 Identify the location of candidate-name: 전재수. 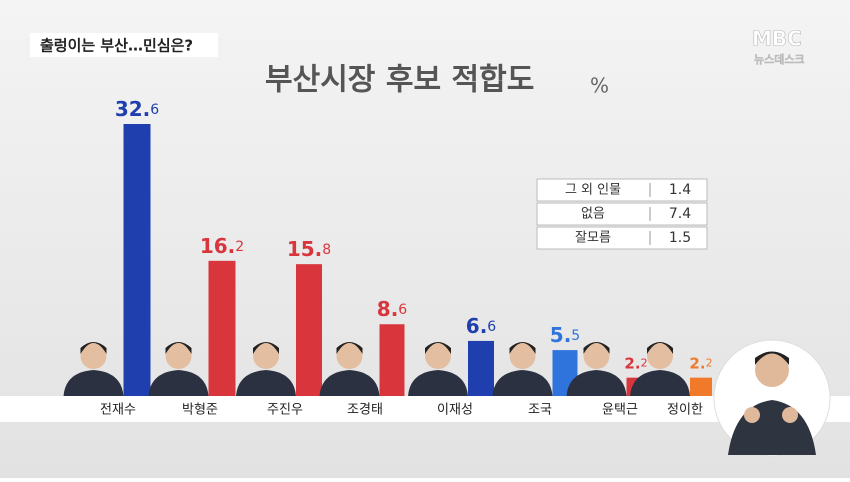
(118, 410).